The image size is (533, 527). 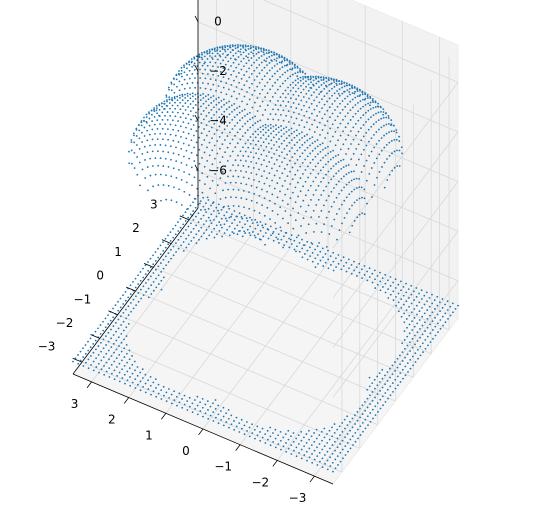 I want to click on x-tick-label: 0, so click(x=186, y=451).